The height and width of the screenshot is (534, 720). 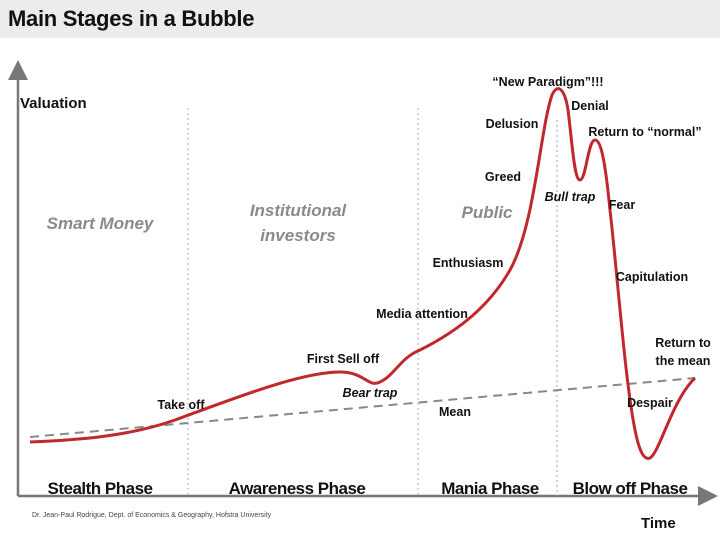 I want to click on mean-line, so click(x=362, y=407).